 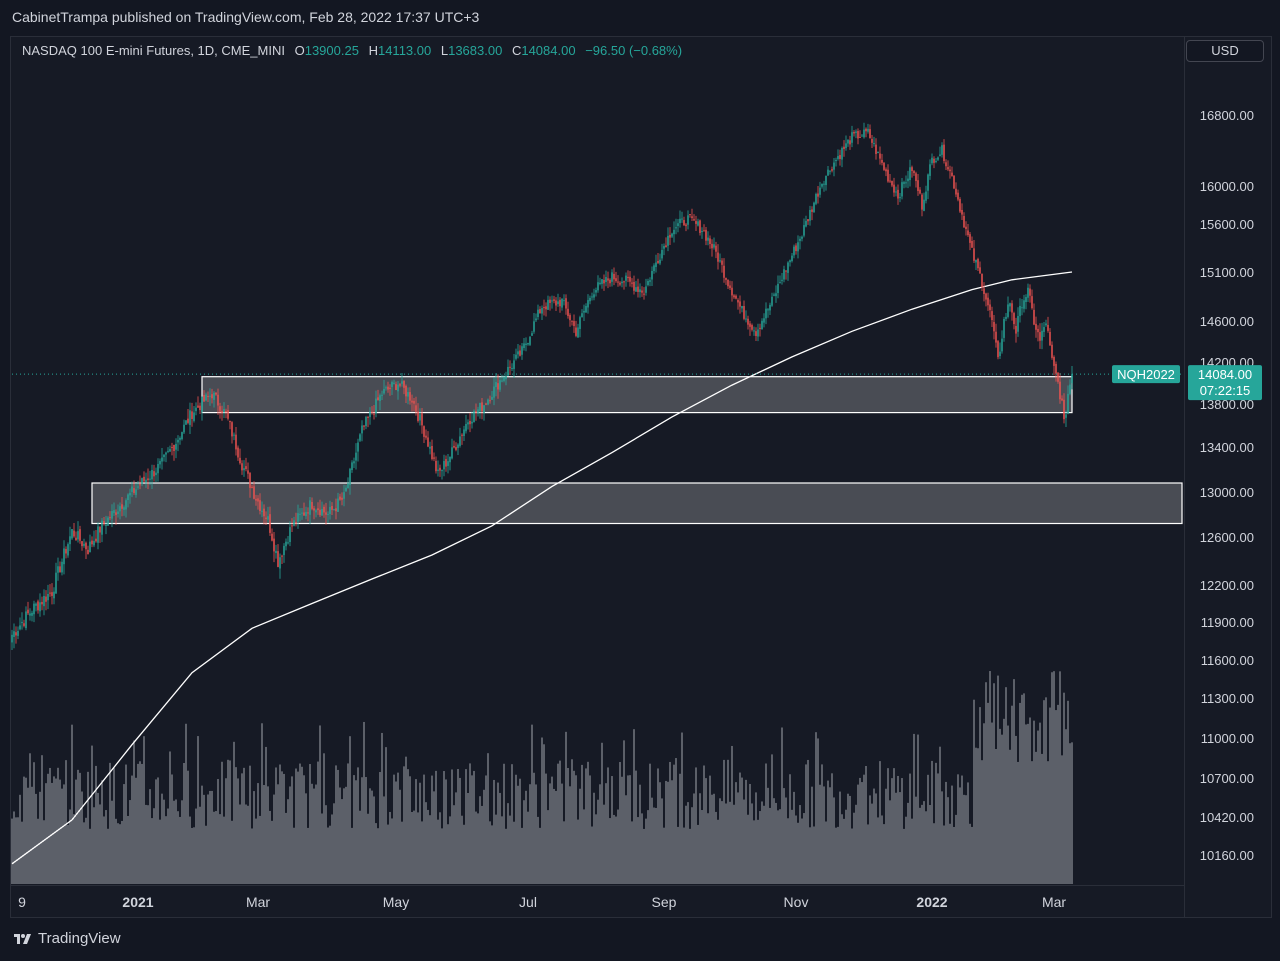 What do you see at coordinates (1227, 186) in the screenshot?
I see `price-tick-label: 16000.00` at bounding box center [1227, 186].